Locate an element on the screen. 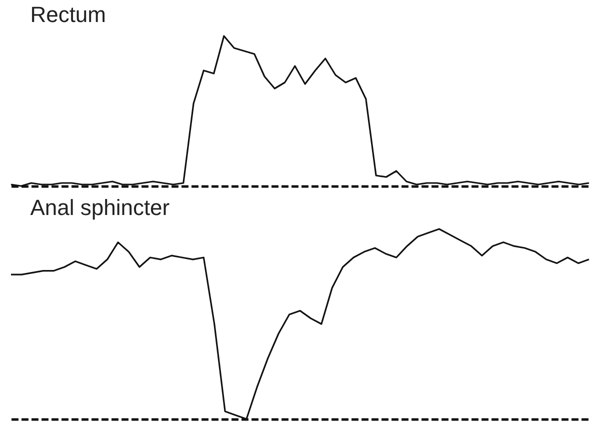  chart-title: Anal sphincter is located at coordinates (100, 207).